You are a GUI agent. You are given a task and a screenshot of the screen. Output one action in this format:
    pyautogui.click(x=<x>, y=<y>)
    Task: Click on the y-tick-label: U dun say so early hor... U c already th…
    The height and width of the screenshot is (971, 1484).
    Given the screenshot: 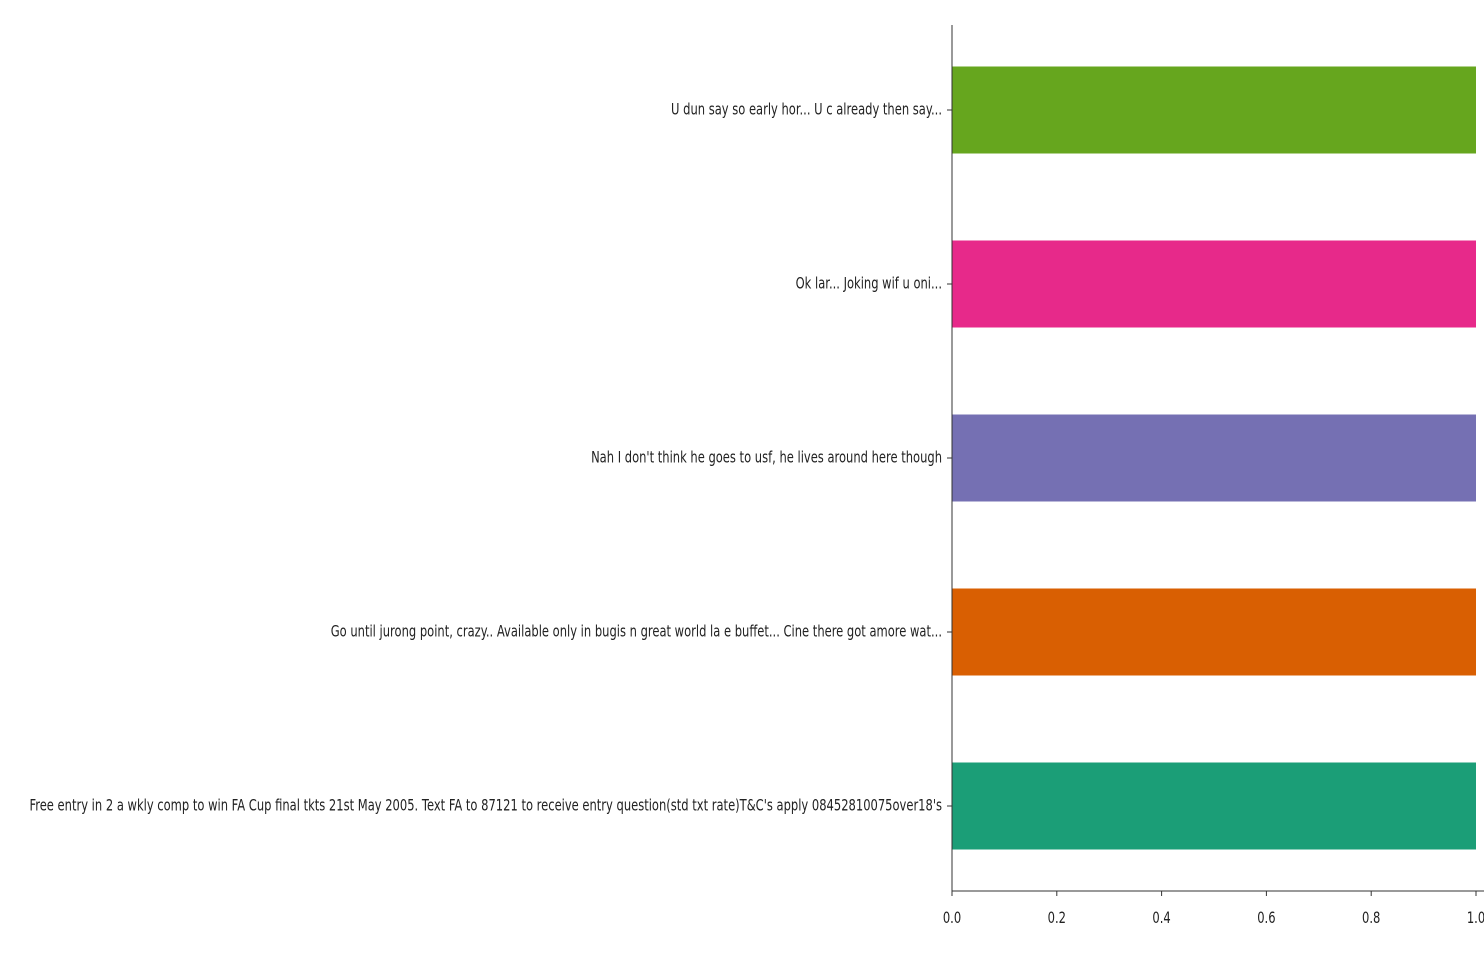 What is the action you would take?
    pyautogui.click(x=806, y=110)
    